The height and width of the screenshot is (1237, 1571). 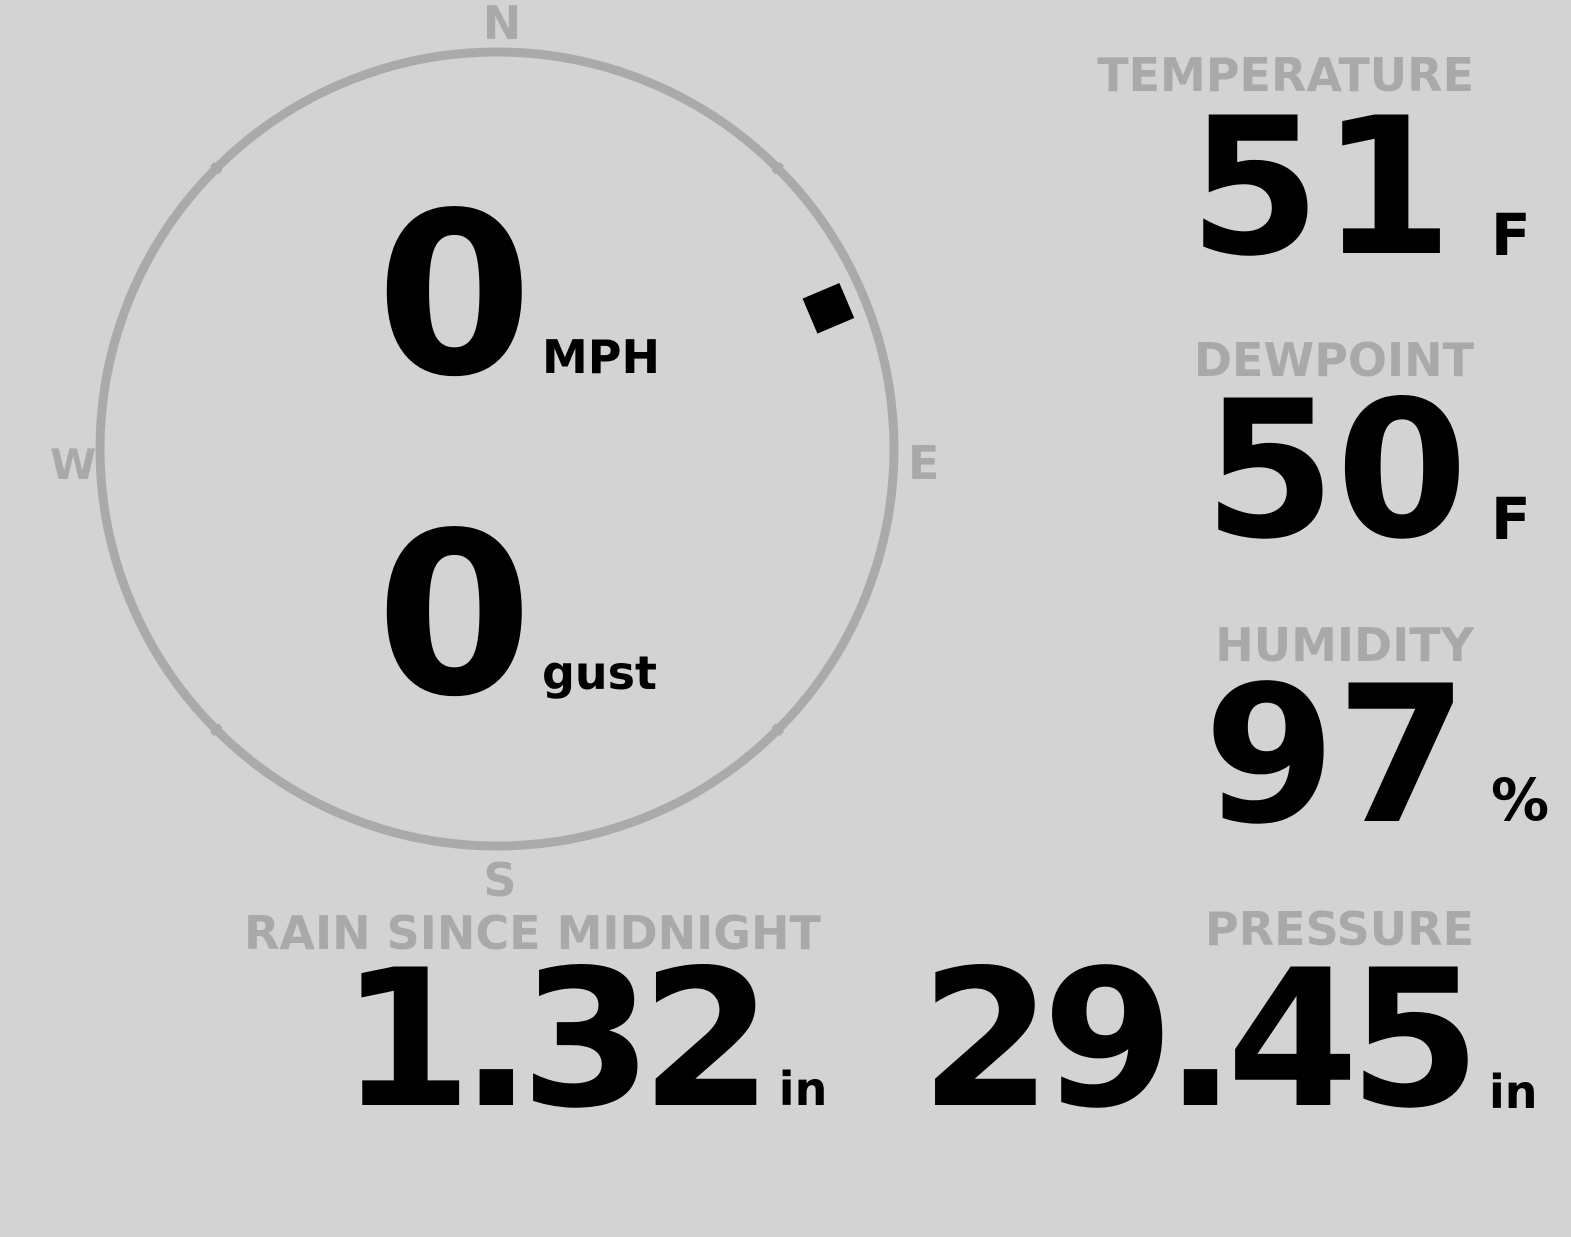 What do you see at coordinates (556, 1039) in the screenshot?
I see `rain-value: 1.32` at bounding box center [556, 1039].